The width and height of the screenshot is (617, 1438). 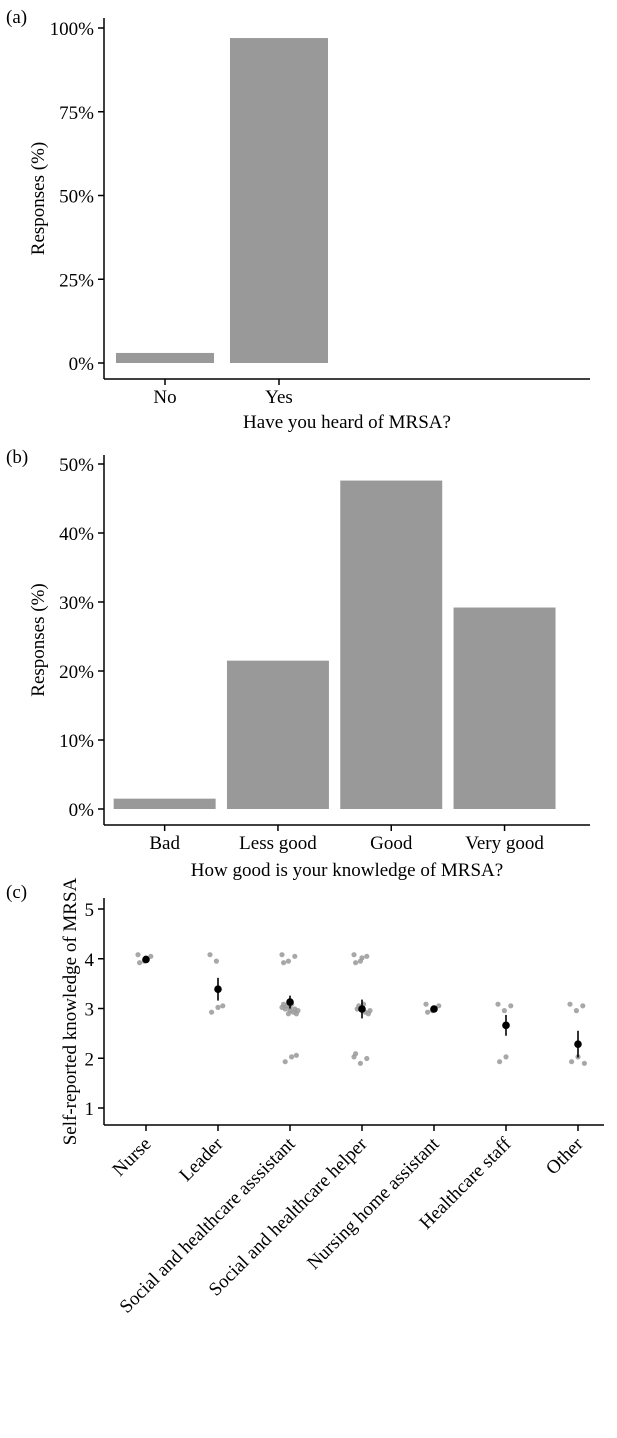 What do you see at coordinates (132, 1157) in the screenshot?
I see `x-tick-label: Nurse` at bounding box center [132, 1157].